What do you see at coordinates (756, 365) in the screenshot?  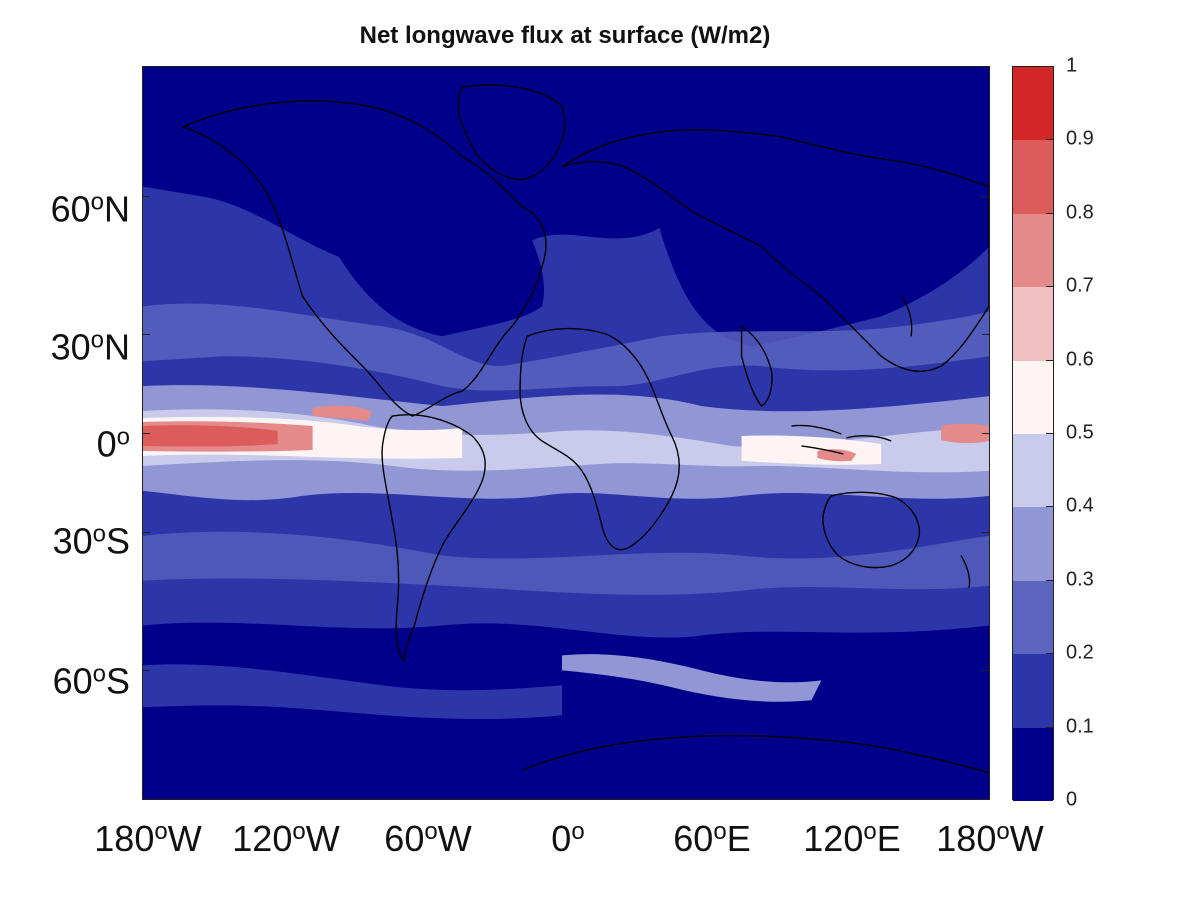 I see `coast-india` at bounding box center [756, 365].